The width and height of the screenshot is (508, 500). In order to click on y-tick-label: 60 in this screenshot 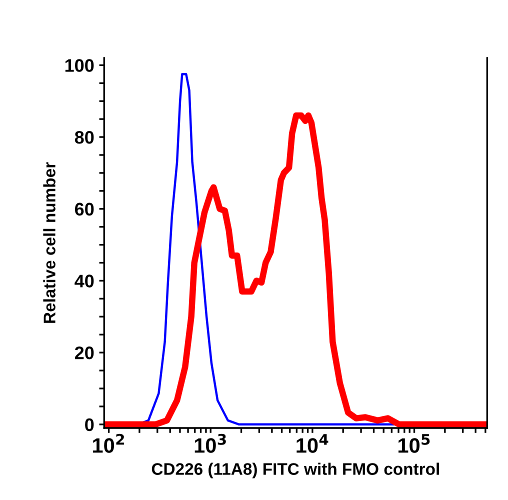, I will do `click(84, 209)`.